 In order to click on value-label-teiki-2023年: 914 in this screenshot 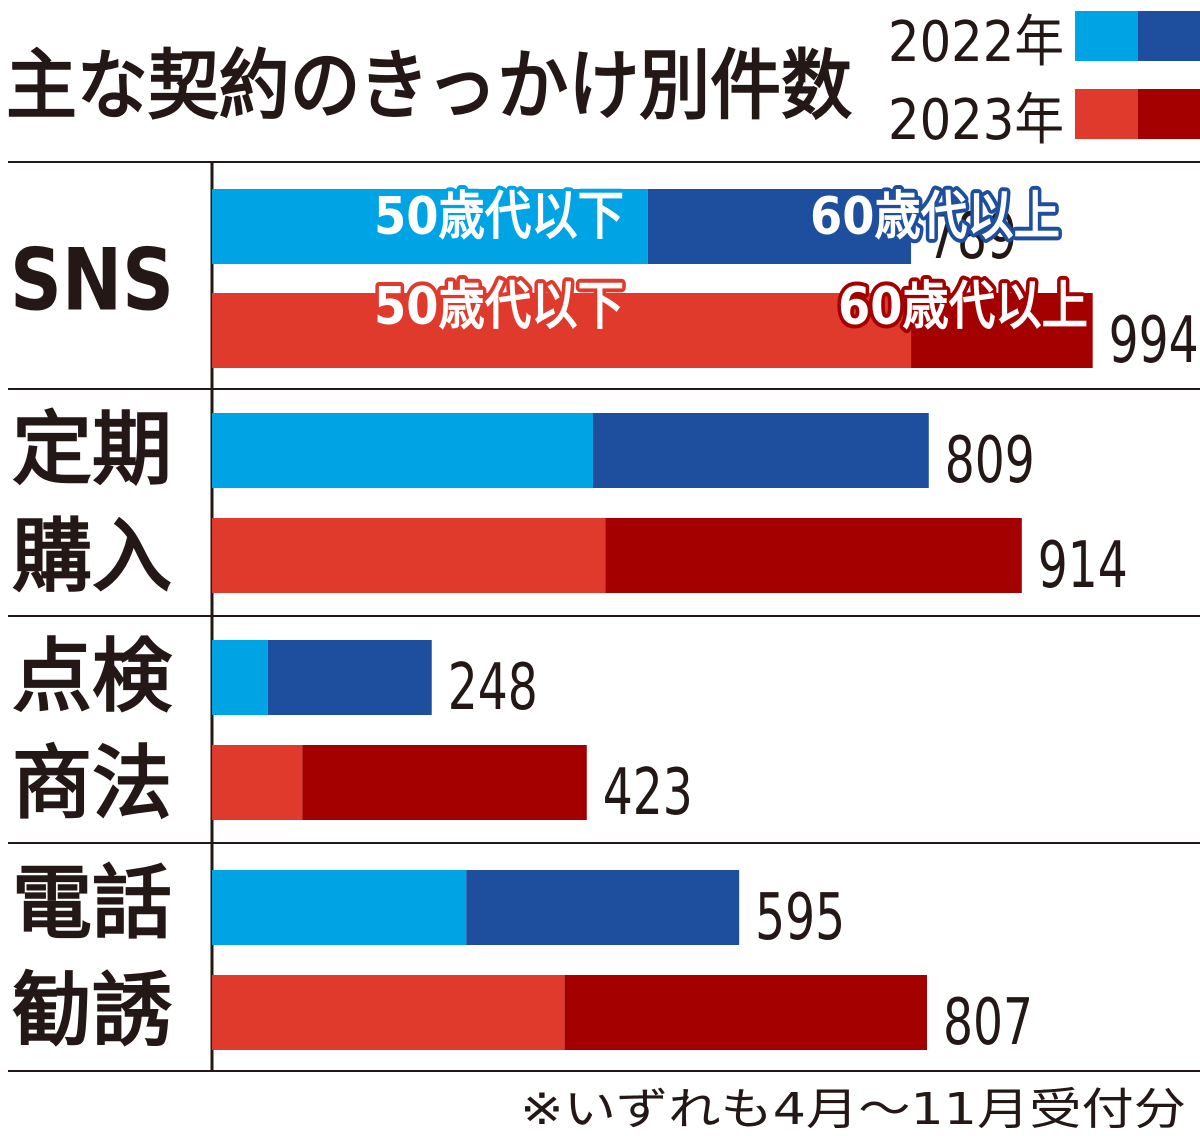, I will do `click(1083, 566)`.